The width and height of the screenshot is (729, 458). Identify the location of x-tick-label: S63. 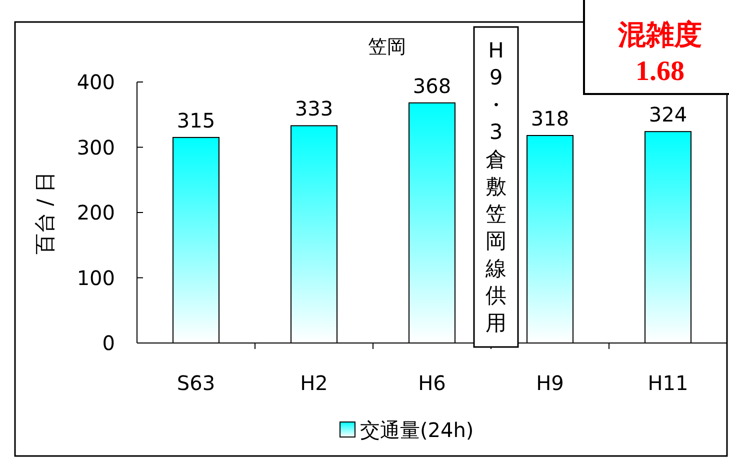
(196, 383).